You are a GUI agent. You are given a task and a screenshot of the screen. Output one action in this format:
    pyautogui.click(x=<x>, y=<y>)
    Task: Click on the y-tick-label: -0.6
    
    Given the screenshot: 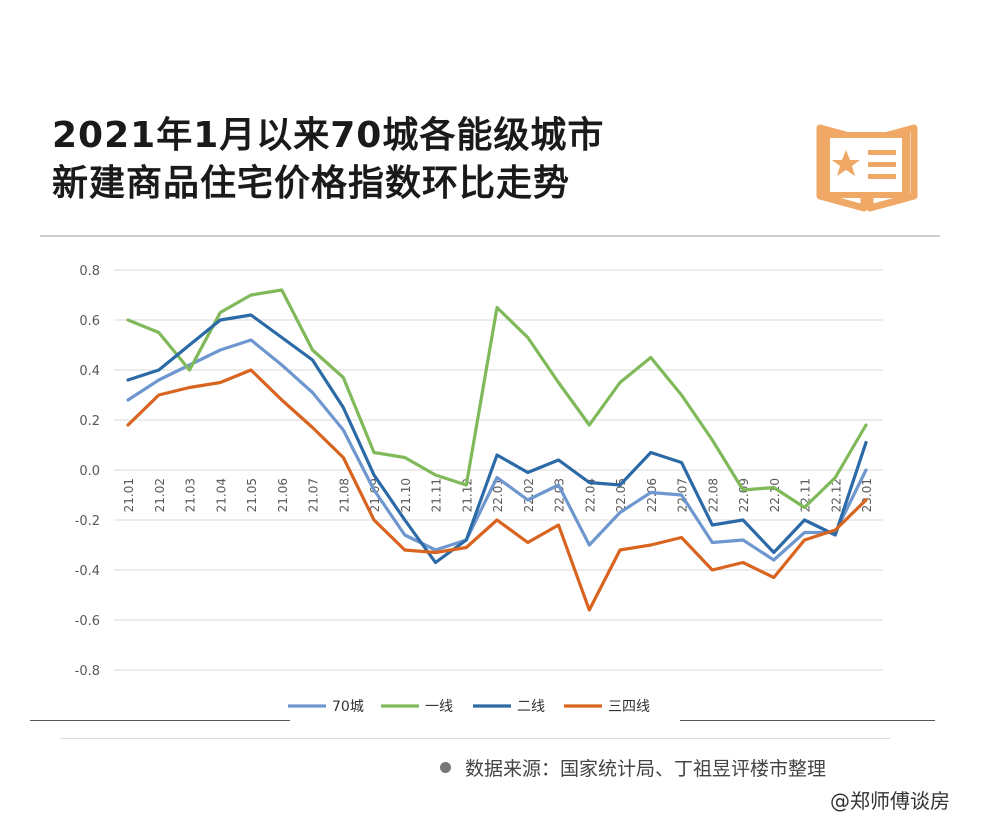 What is the action you would take?
    pyautogui.click(x=87, y=621)
    